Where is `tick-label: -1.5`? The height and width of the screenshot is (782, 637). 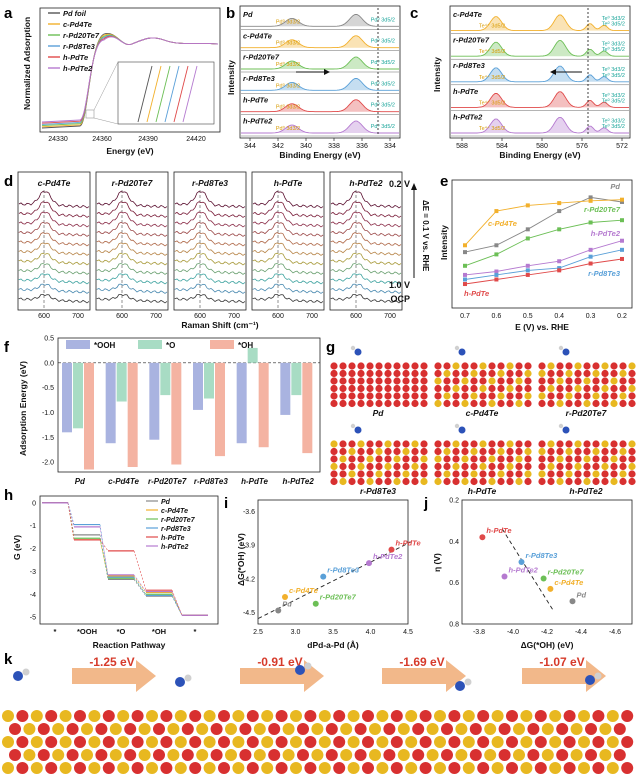 tick-label: -1.5 is located at coordinates (48, 438).